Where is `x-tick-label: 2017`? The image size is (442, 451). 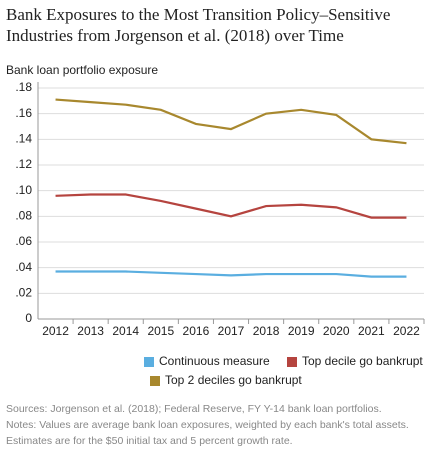 x-tick-label: 2017 is located at coordinates (231, 331).